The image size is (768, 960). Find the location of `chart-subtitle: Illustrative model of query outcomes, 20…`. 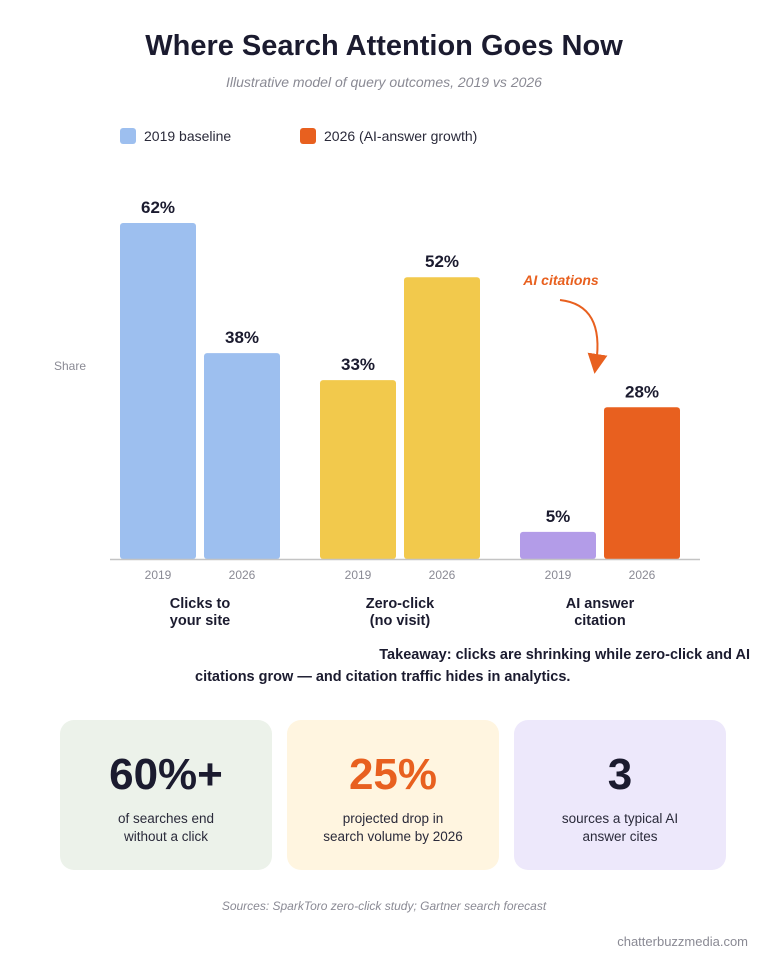

chart-subtitle: Illustrative model of query outcomes, 20… is located at coordinates (384, 82).